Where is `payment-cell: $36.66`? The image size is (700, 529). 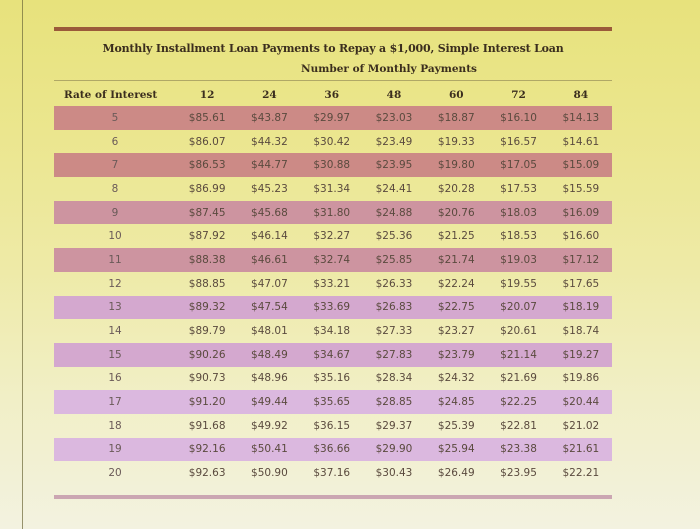
payment-cell: $36.66 is located at coordinates (331, 449).